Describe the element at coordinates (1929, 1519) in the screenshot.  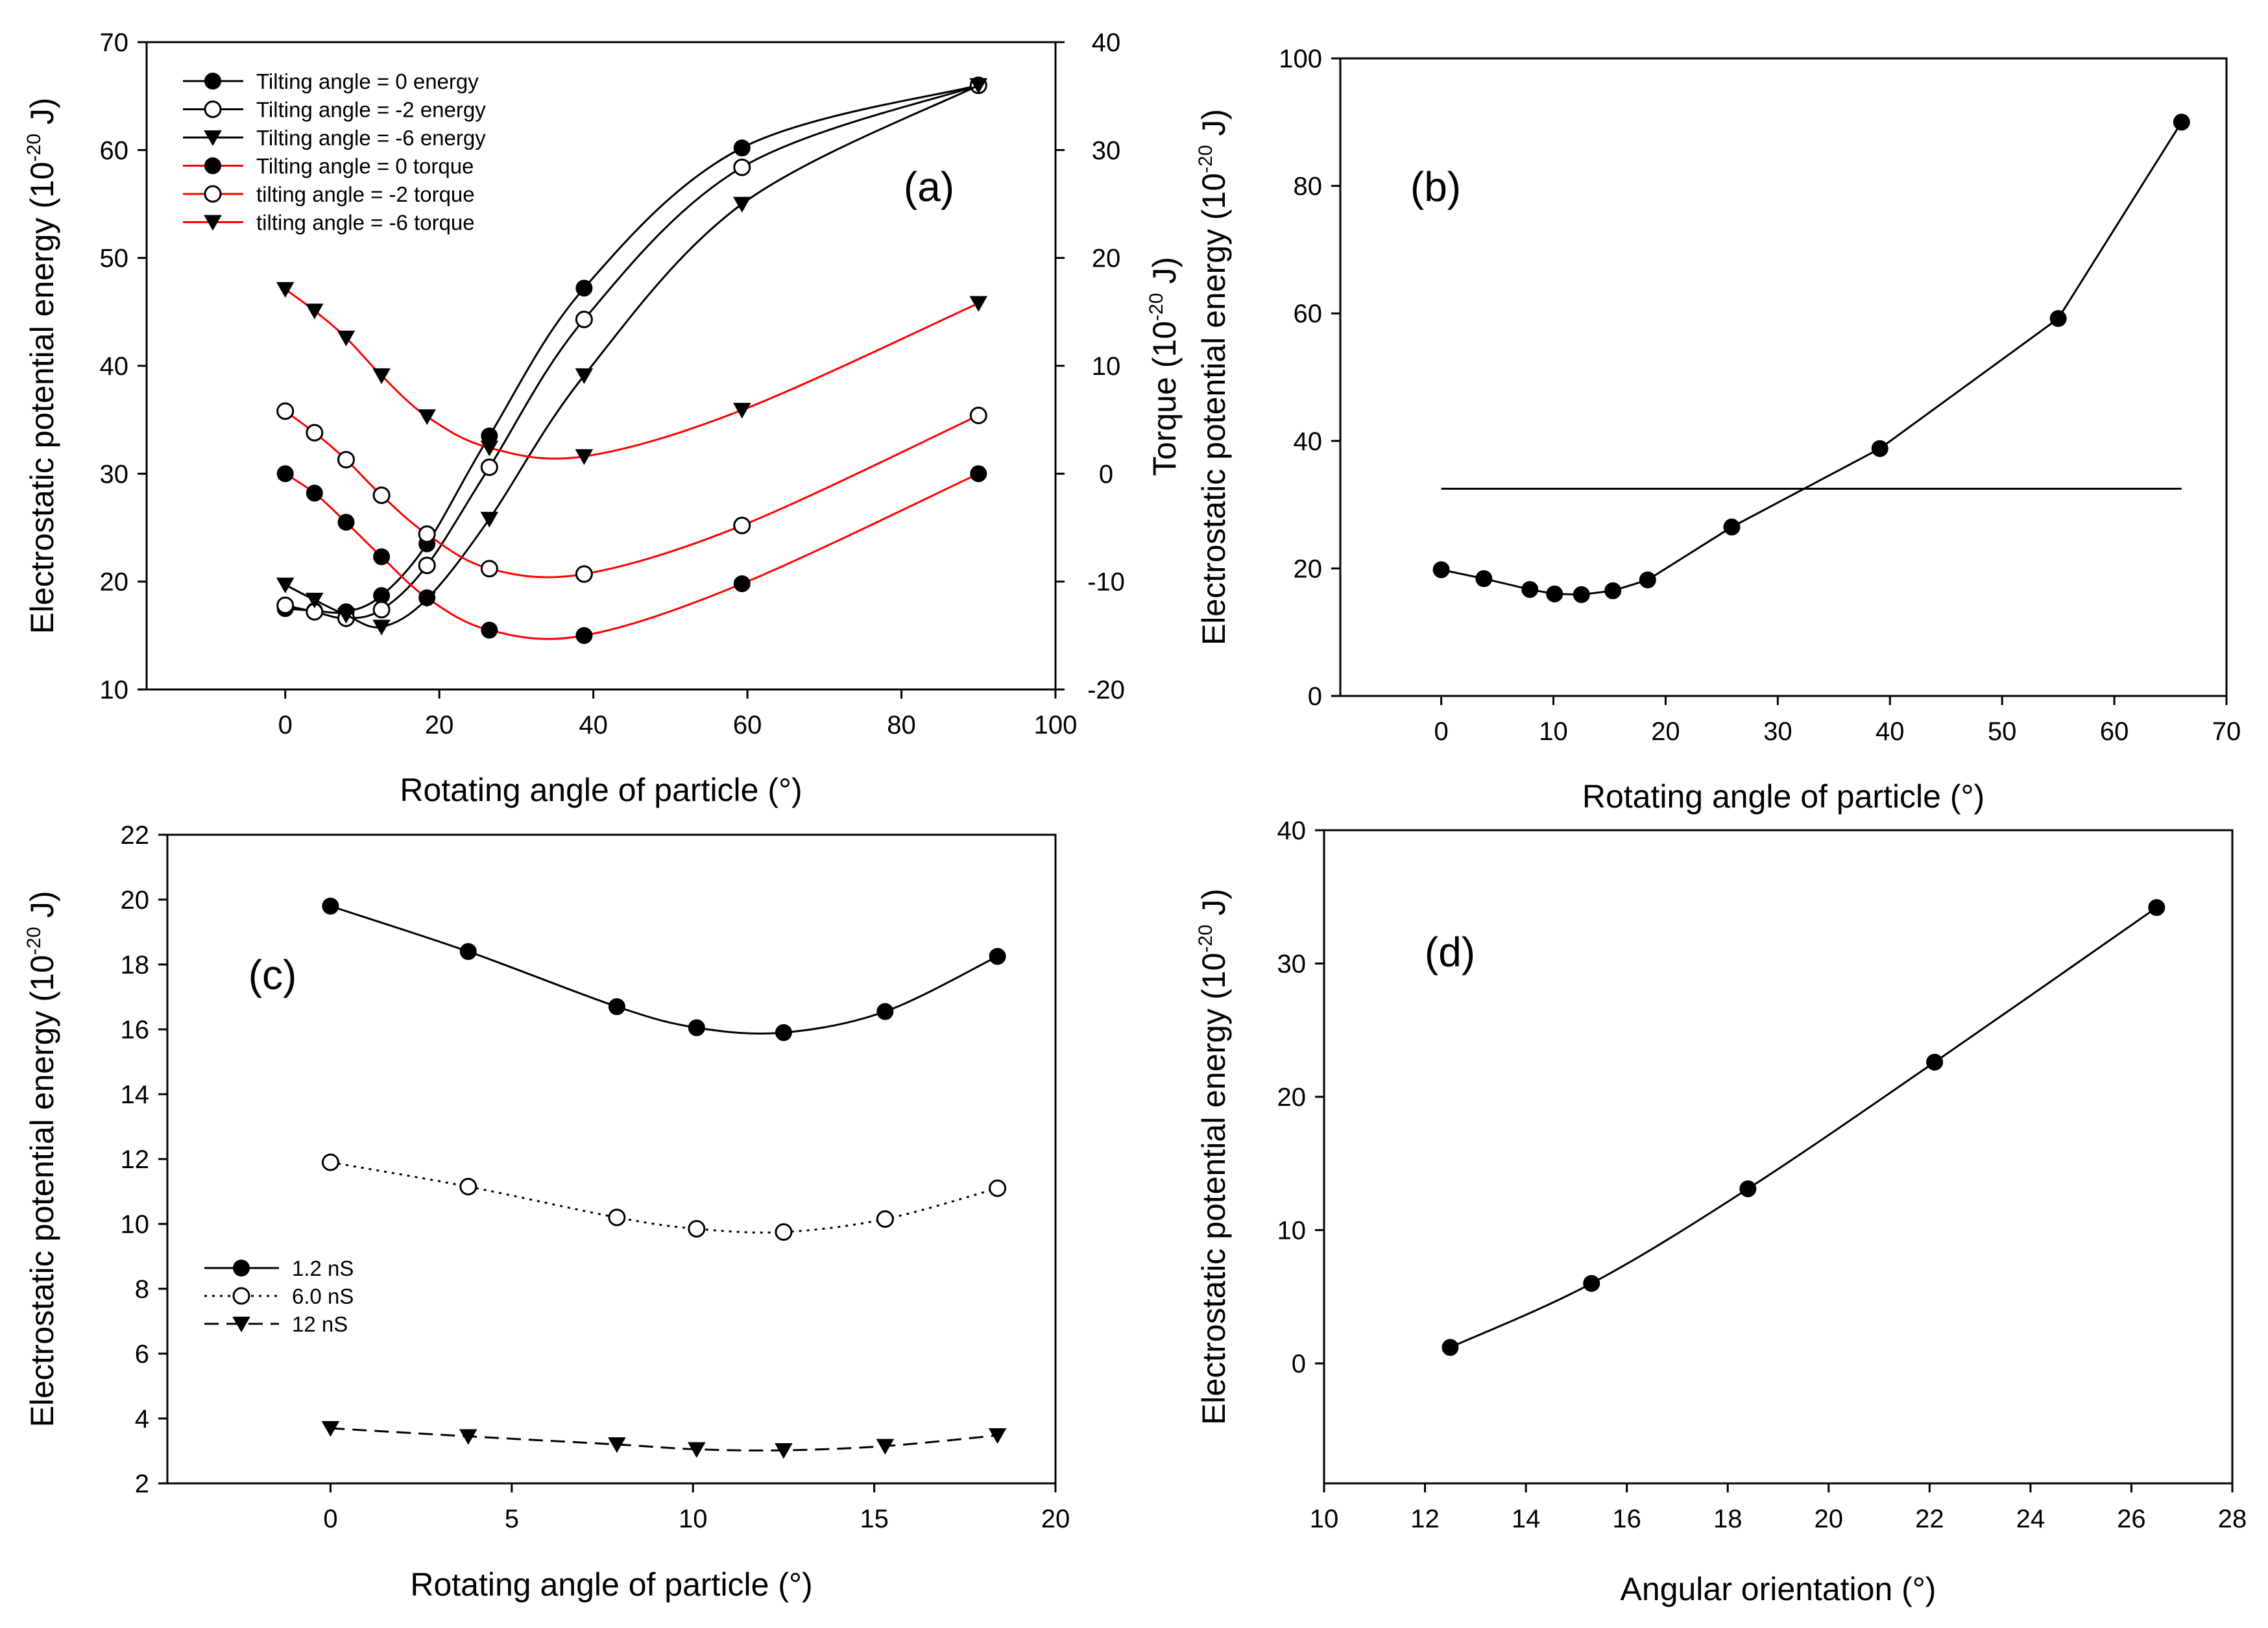
I see `x-tick-label: 22` at that location.